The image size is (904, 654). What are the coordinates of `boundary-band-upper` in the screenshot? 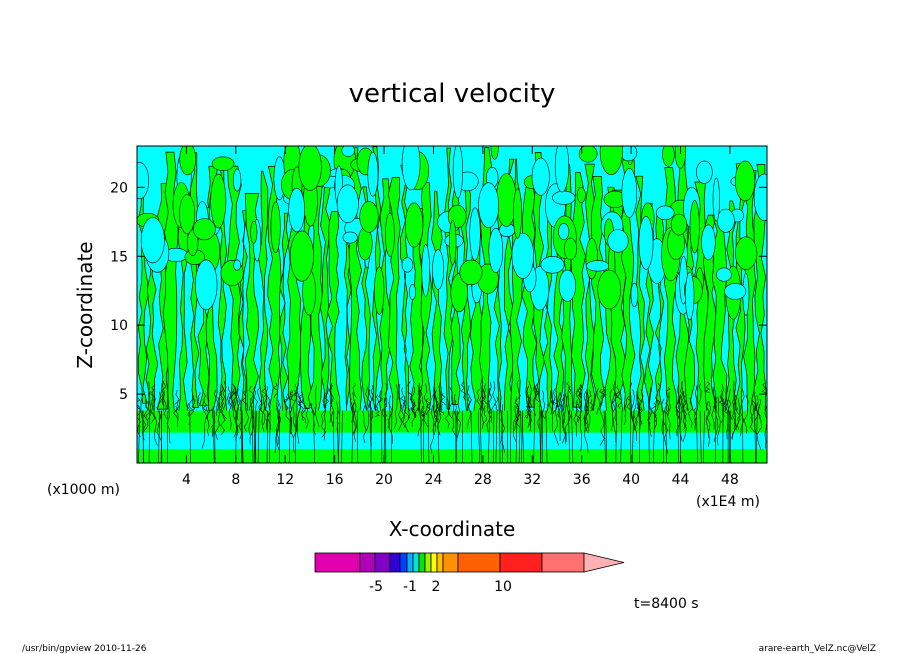 It's located at (452, 421).